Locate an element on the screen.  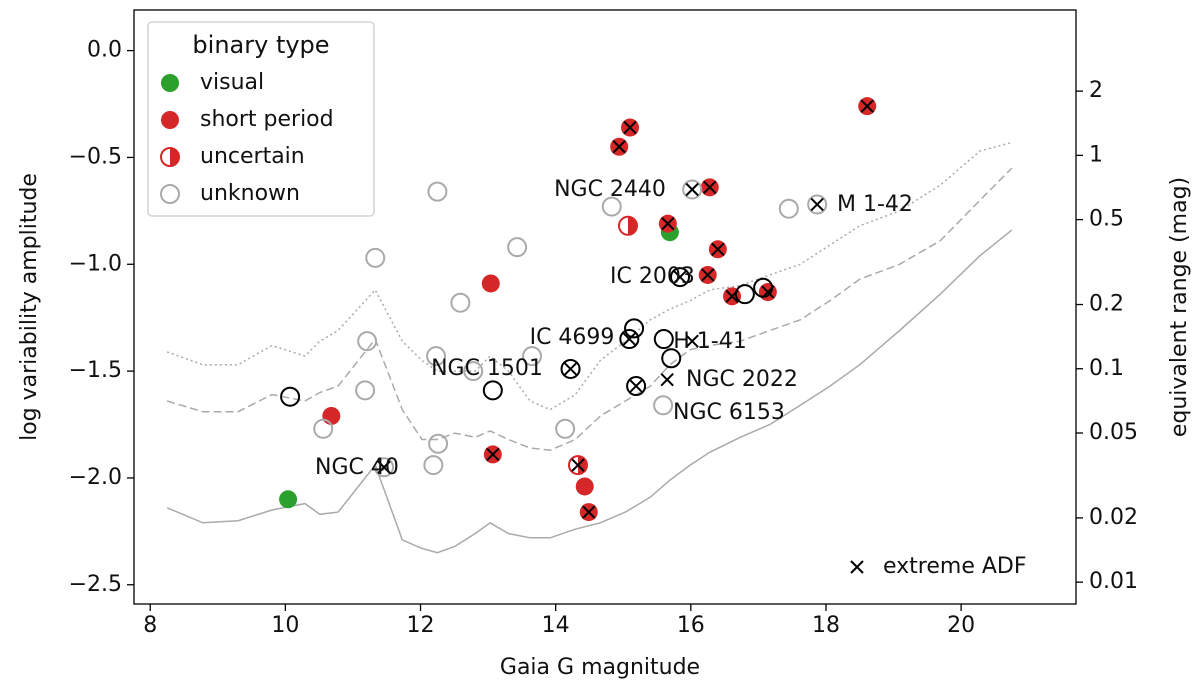
point-annotation: M 1-42 is located at coordinates (875, 204).